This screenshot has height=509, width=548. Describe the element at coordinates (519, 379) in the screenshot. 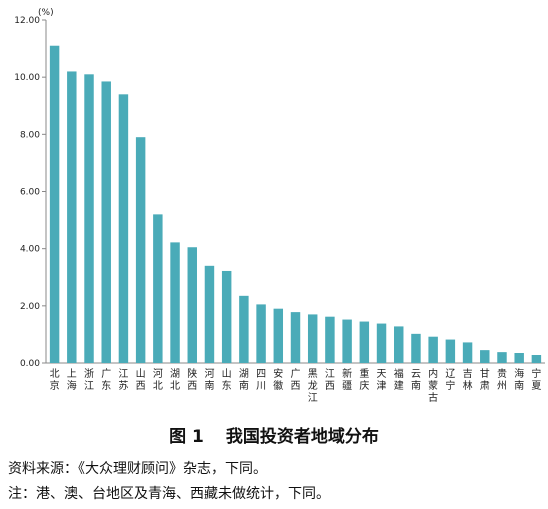

I see `x-category-label: 海南` at that location.